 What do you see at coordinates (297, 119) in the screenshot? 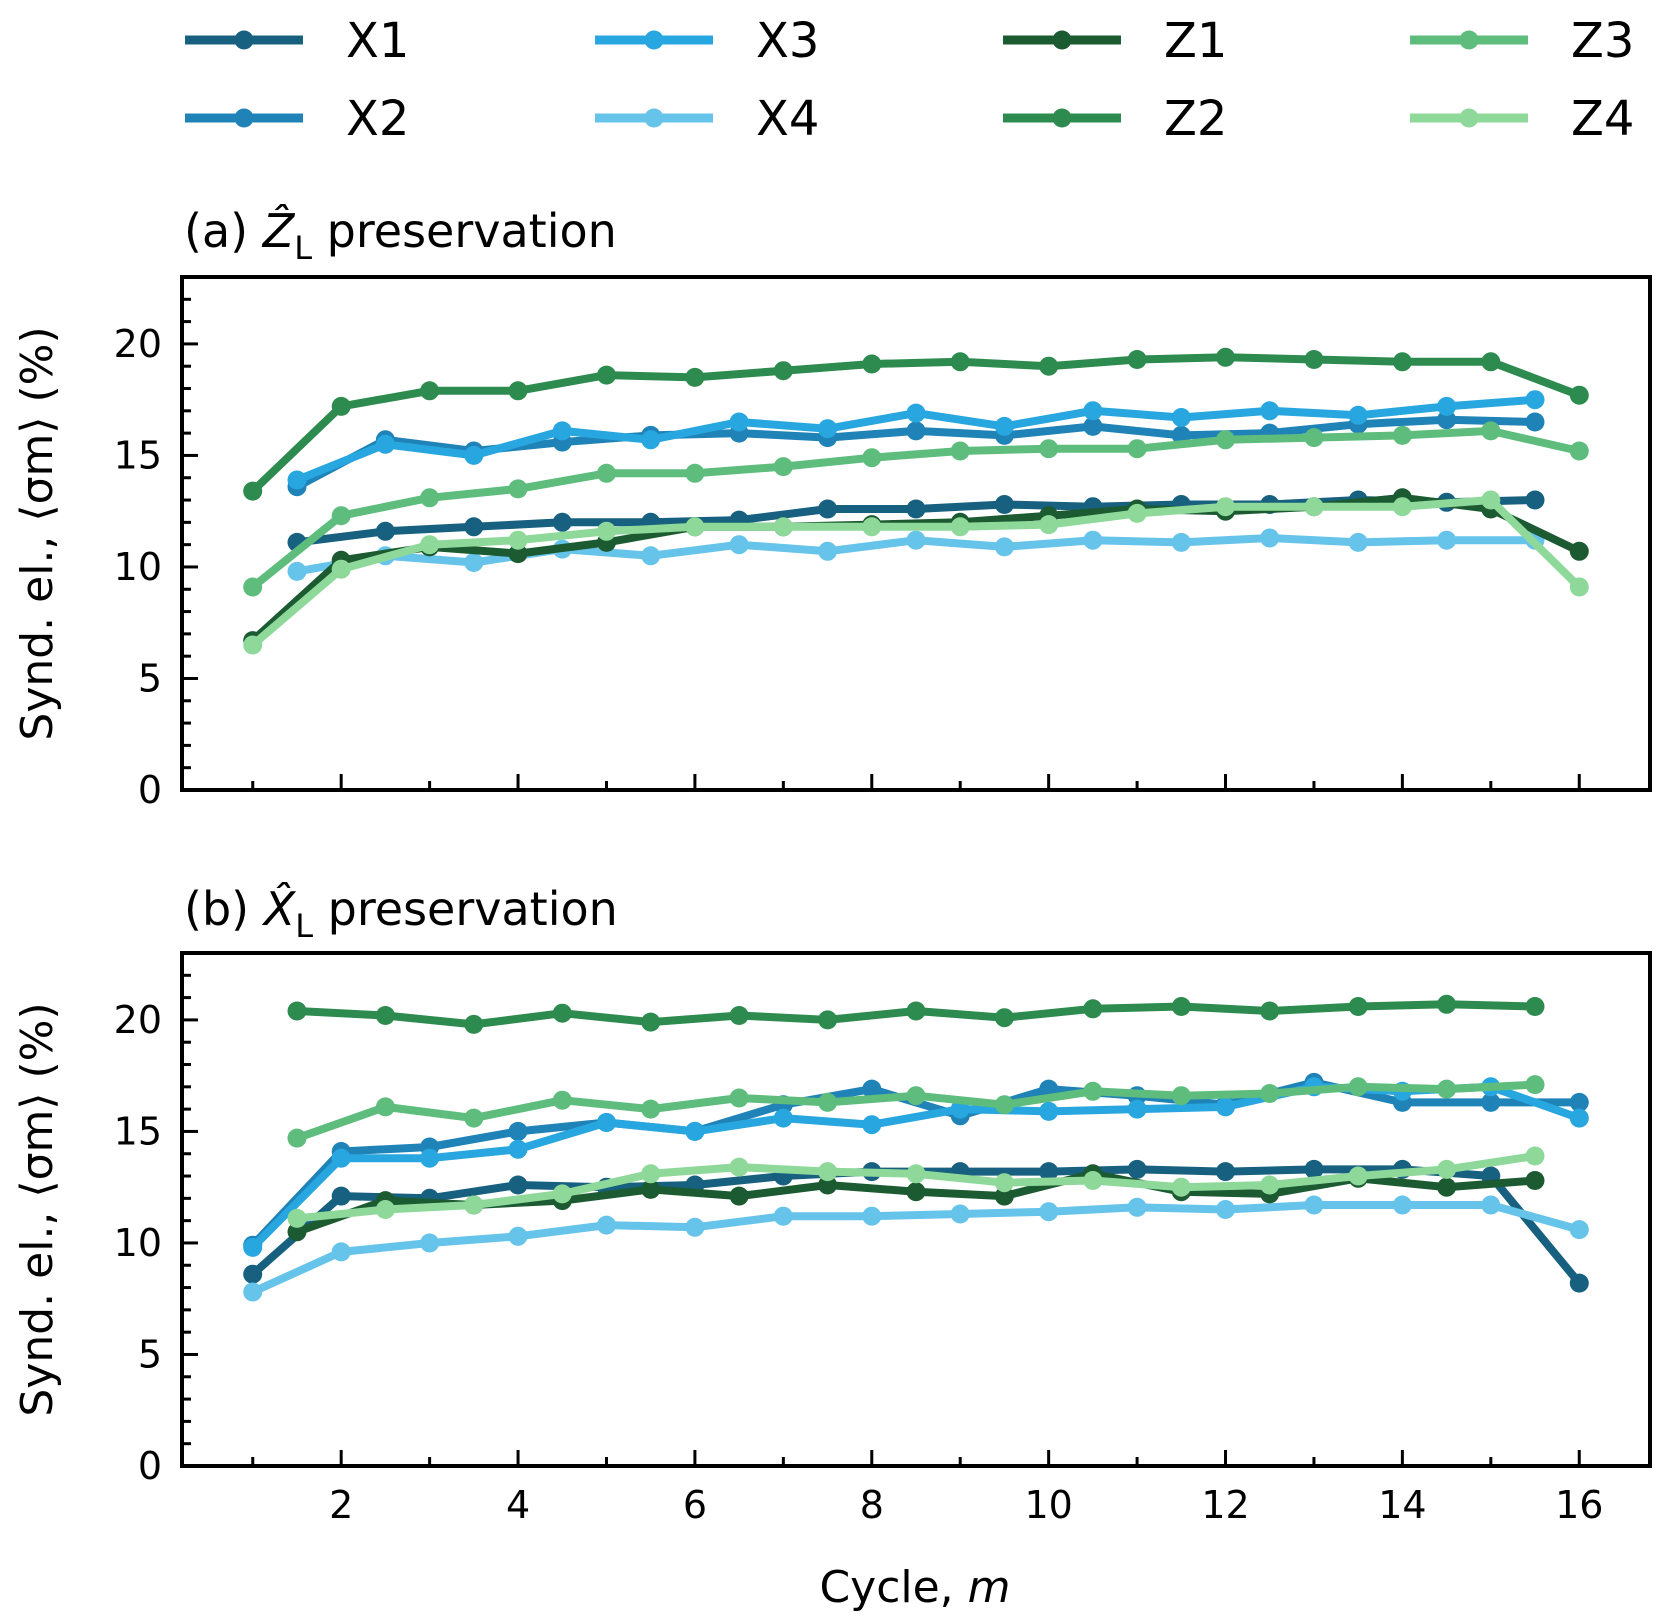
I see `legend-entry-x2: X2` at bounding box center [297, 119].